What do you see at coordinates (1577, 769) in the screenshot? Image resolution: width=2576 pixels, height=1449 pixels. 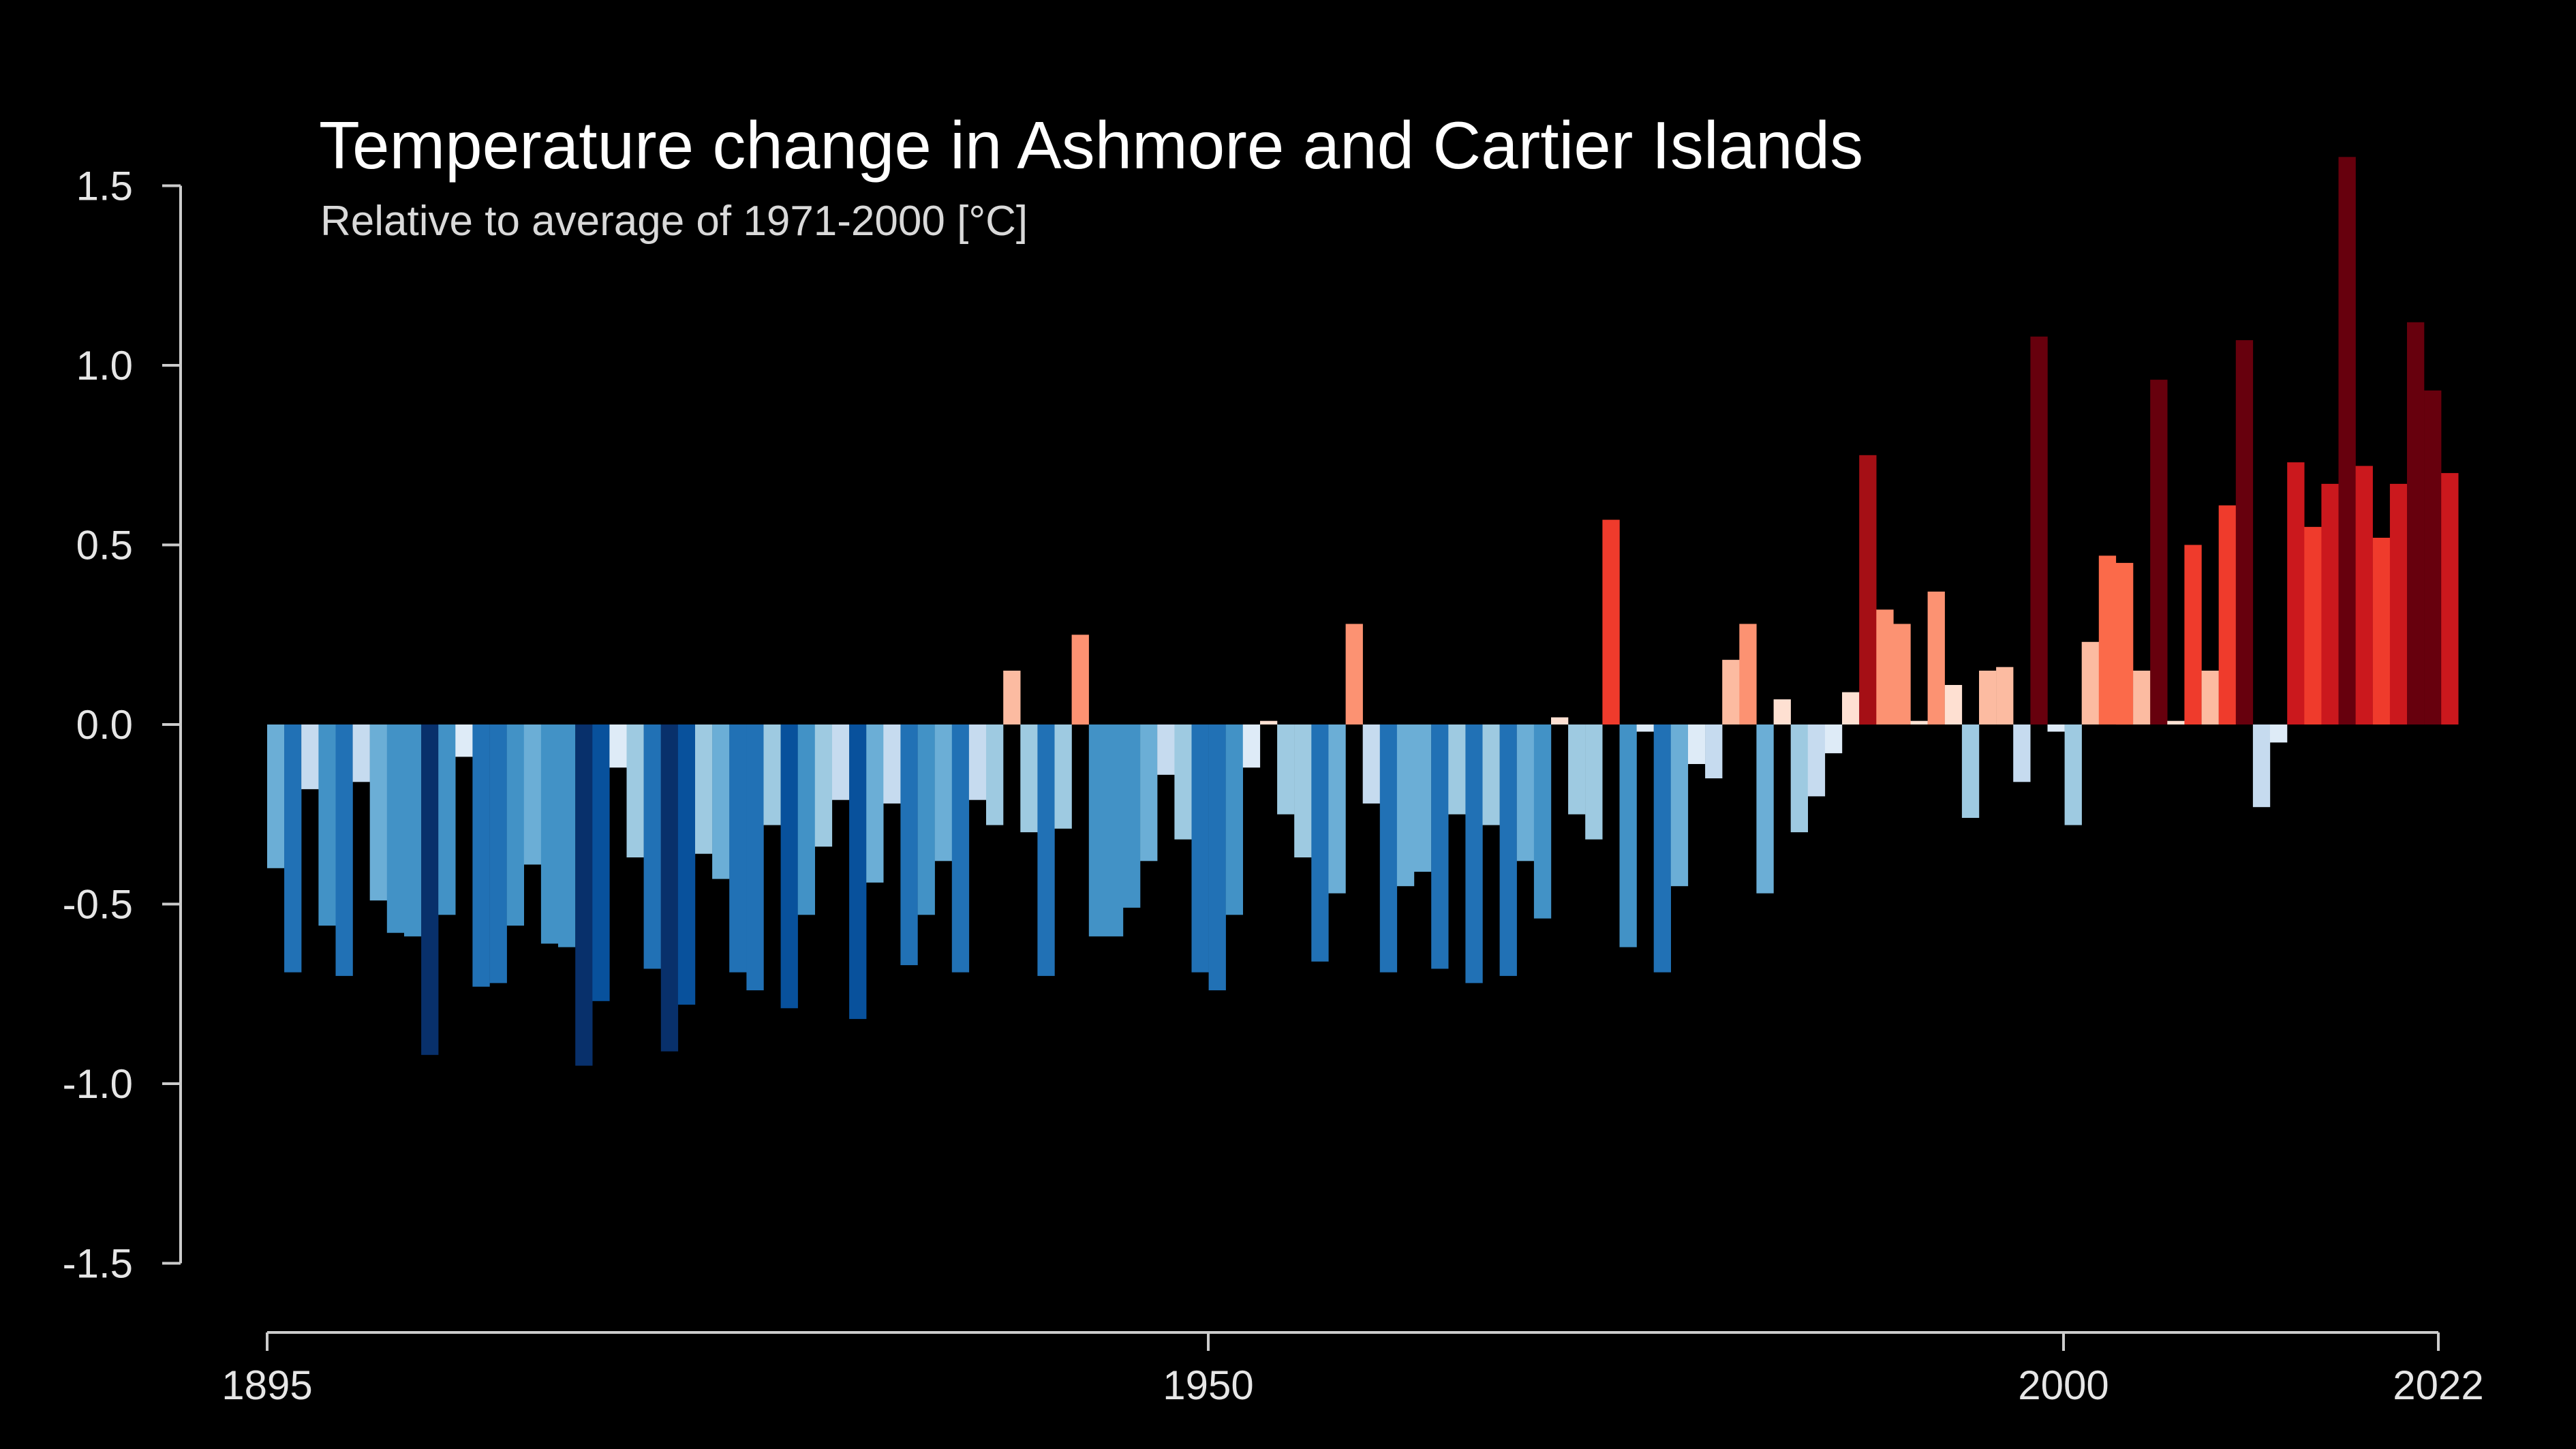 I see `bar-1971` at bounding box center [1577, 769].